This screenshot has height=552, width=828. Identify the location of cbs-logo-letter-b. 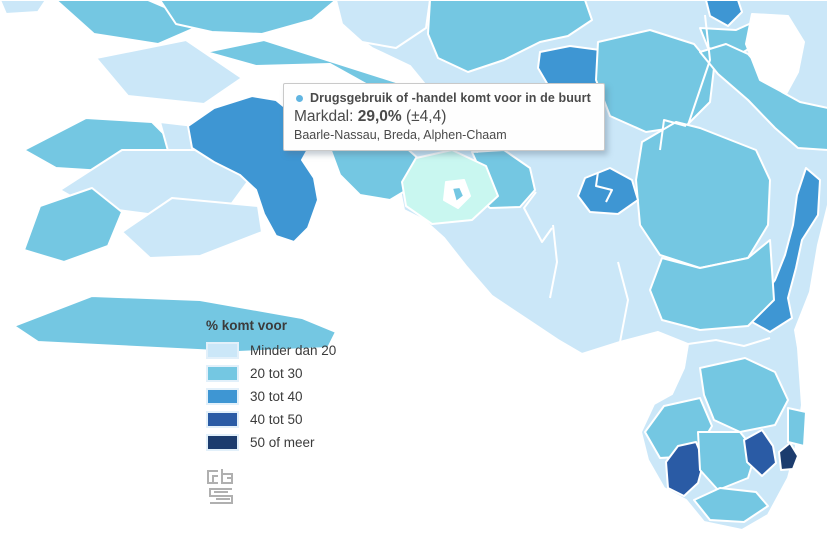
(227, 476).